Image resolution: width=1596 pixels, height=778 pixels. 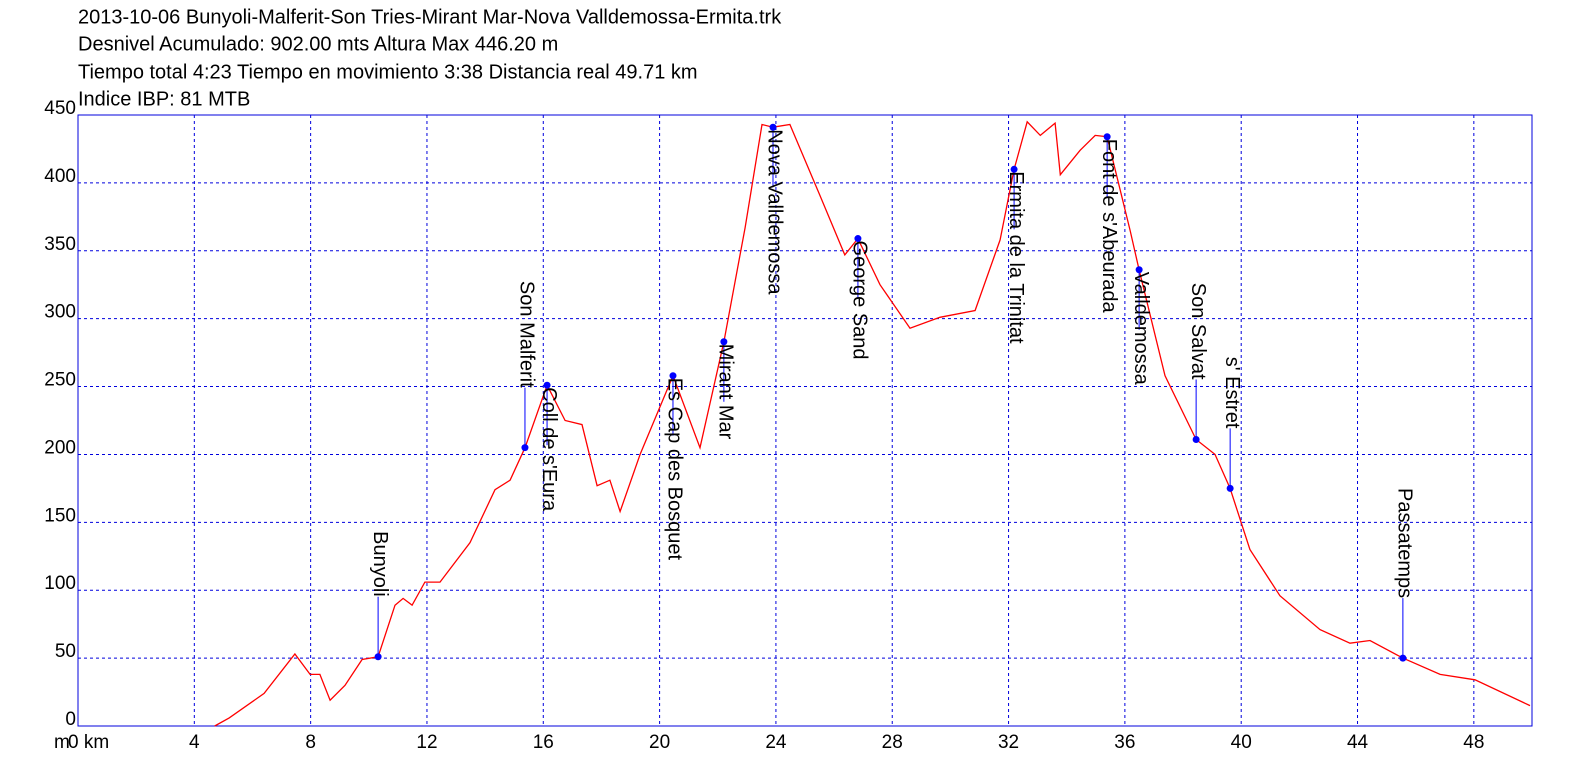 I want to click on x-tick-label: 12, so click(x=426, y=742).